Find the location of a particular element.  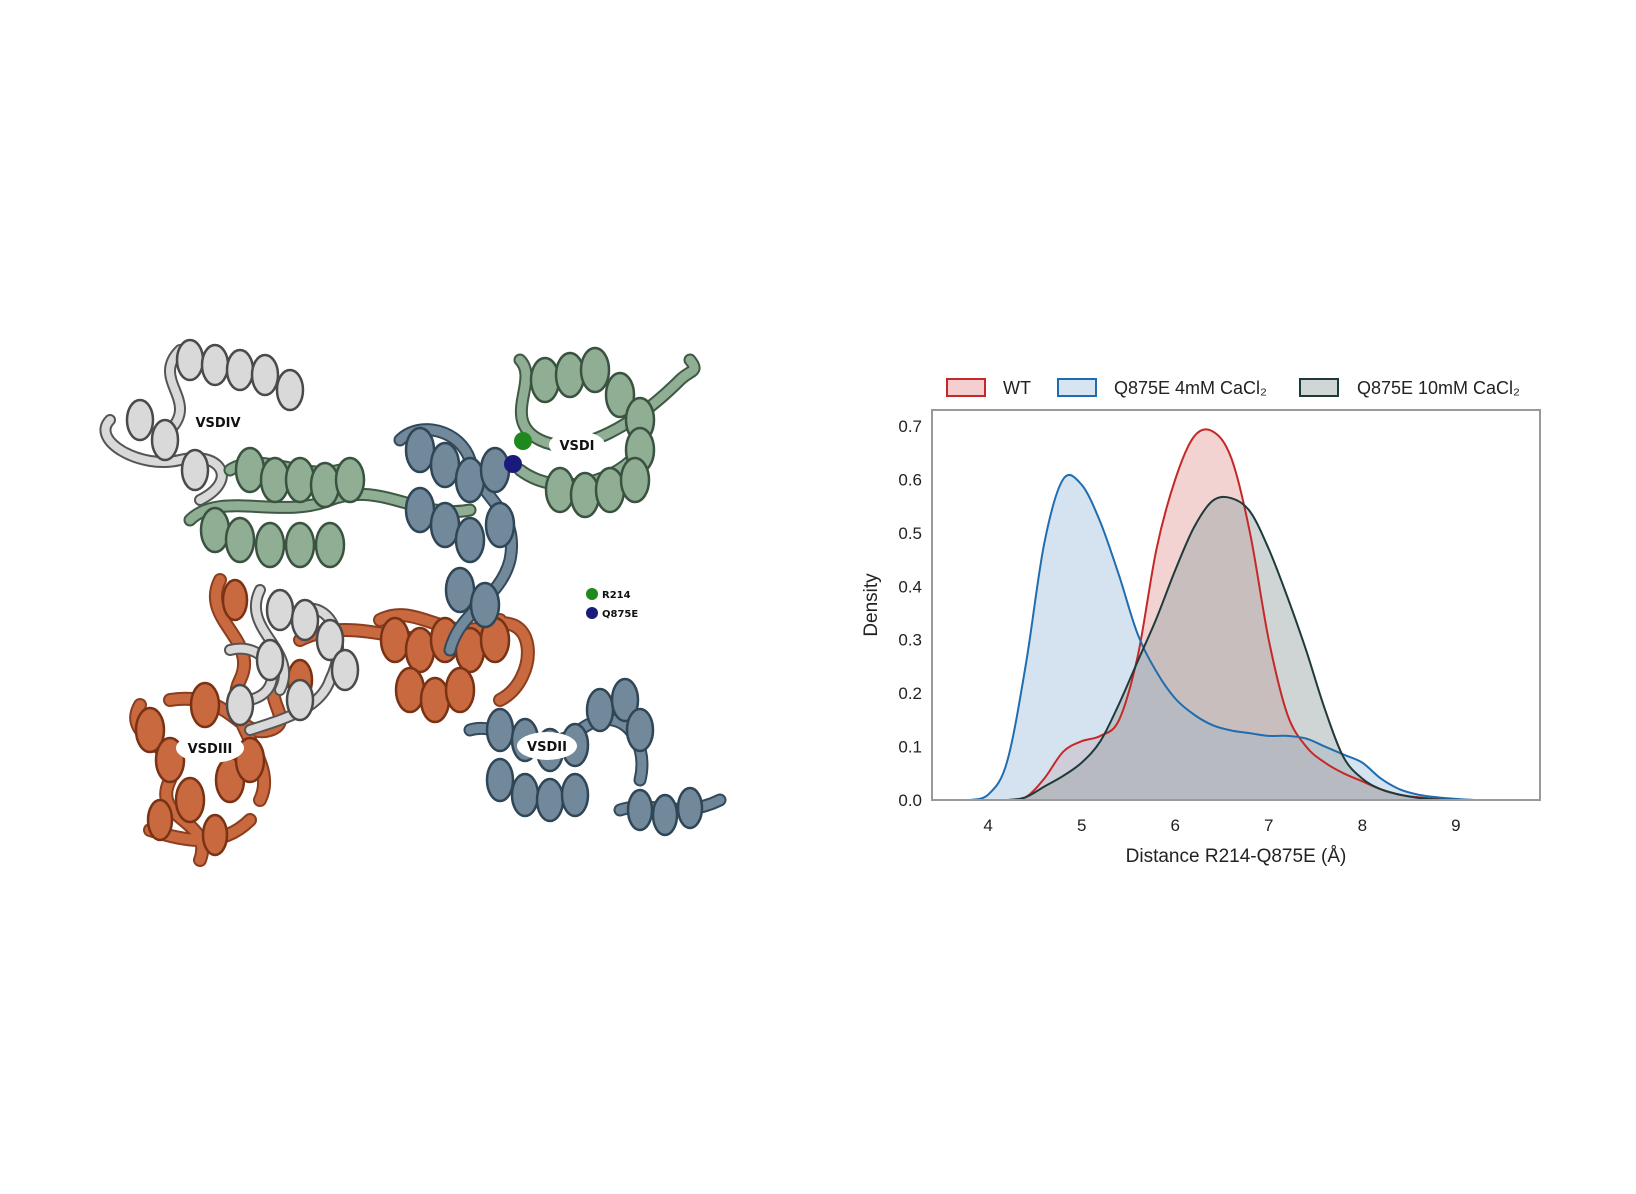

y-axis: 0.0 0.1 0.2 0.3 0.4 0.5 0.6 0.7 is located at coordinates (910, 613).